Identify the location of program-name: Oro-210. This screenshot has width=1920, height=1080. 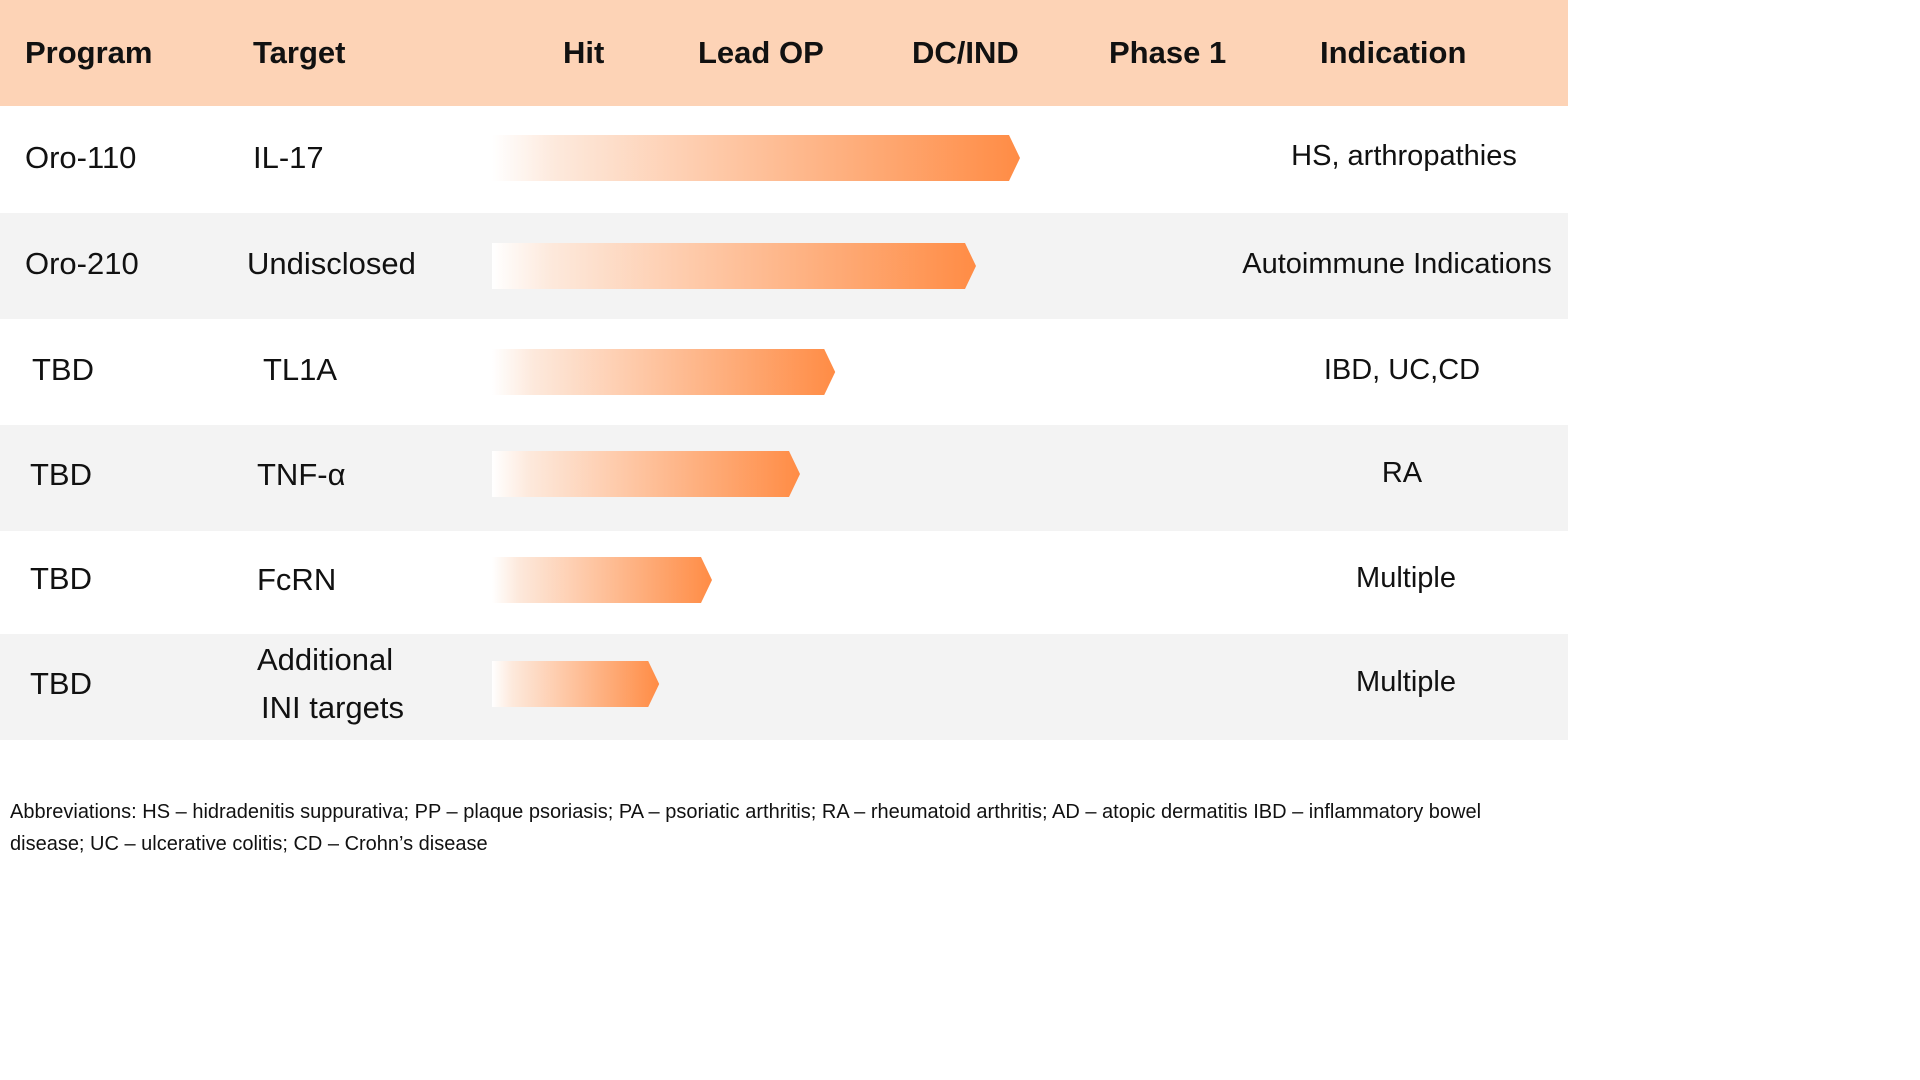
(82, 263).